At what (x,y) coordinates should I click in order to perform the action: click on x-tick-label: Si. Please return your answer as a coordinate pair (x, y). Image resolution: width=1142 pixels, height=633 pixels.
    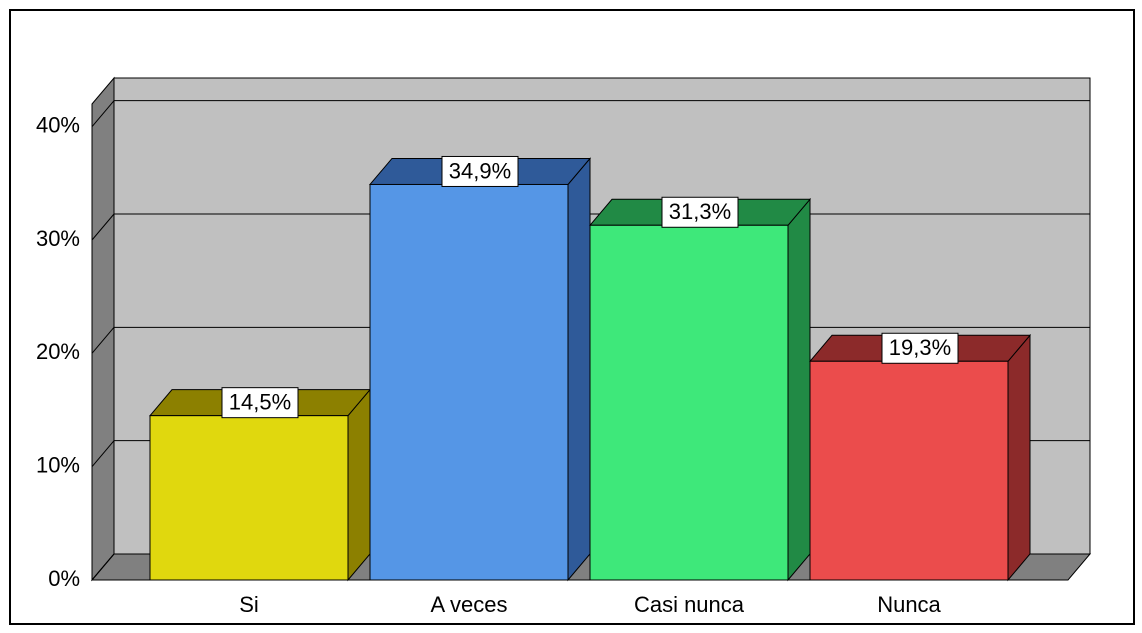
    Looking at the image, I should click on (249, 604).